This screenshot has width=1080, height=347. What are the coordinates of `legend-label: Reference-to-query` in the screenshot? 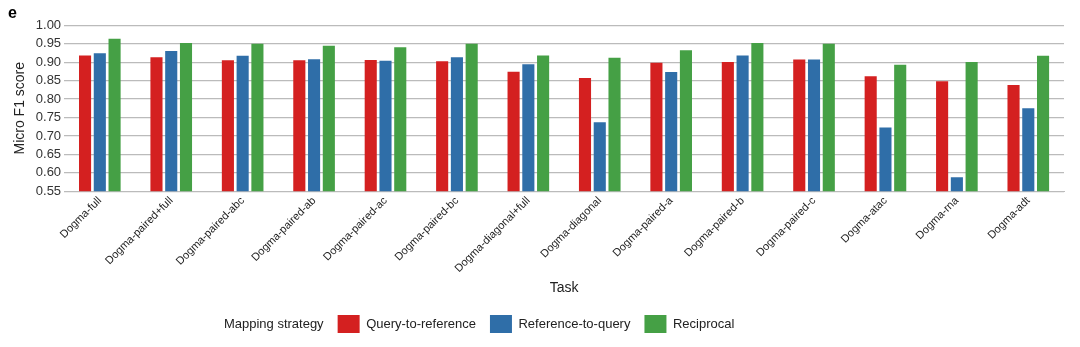 It's located at (574, 323).